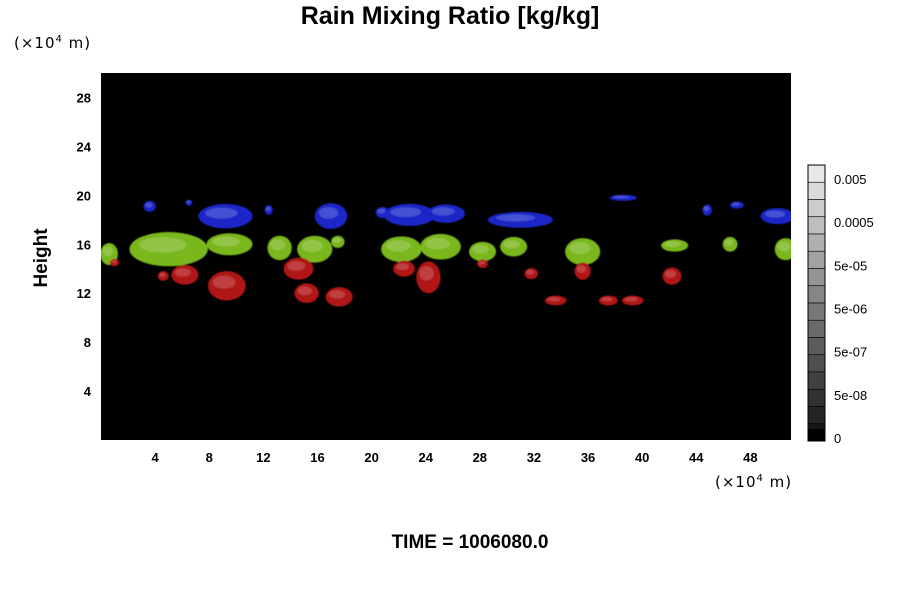 This screenshot has height=600, width=900. What do you see at coordinates (317, 457) in the screenshot?
I see `x-tick-label: 16` at bounding box center [317, 457].